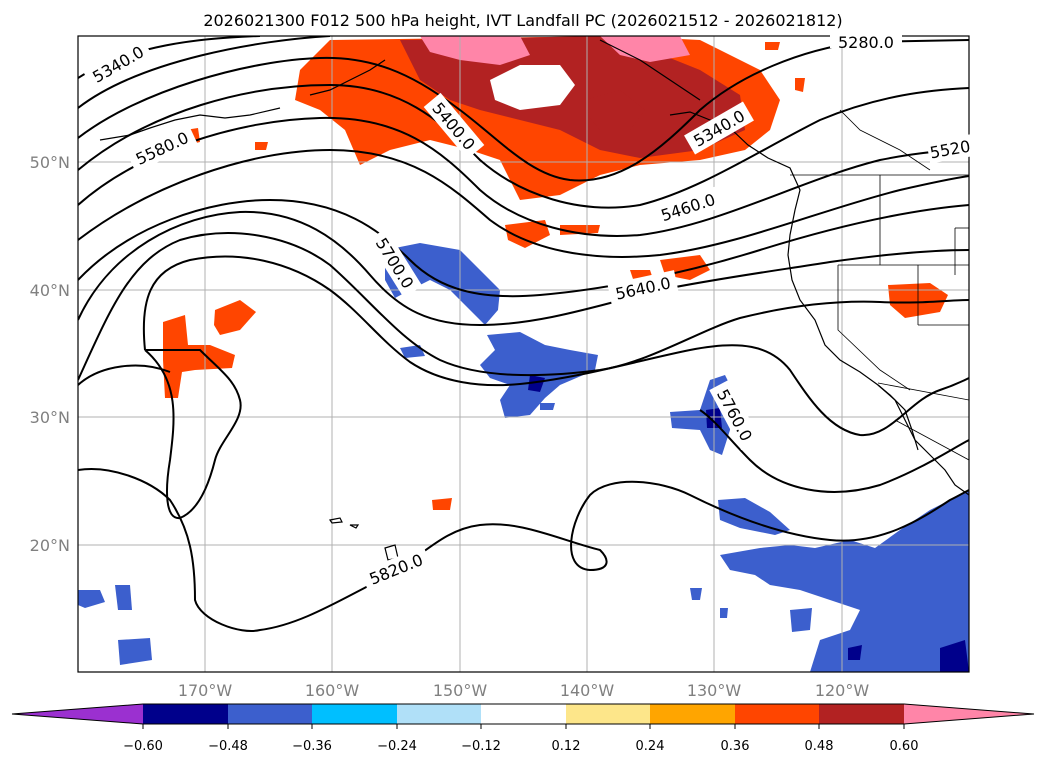 This screenshot has height=765, width=1047. Describe the element at coordinates (77, 714) in the screenshot. I see `colorbar-under-triangle` at that location.